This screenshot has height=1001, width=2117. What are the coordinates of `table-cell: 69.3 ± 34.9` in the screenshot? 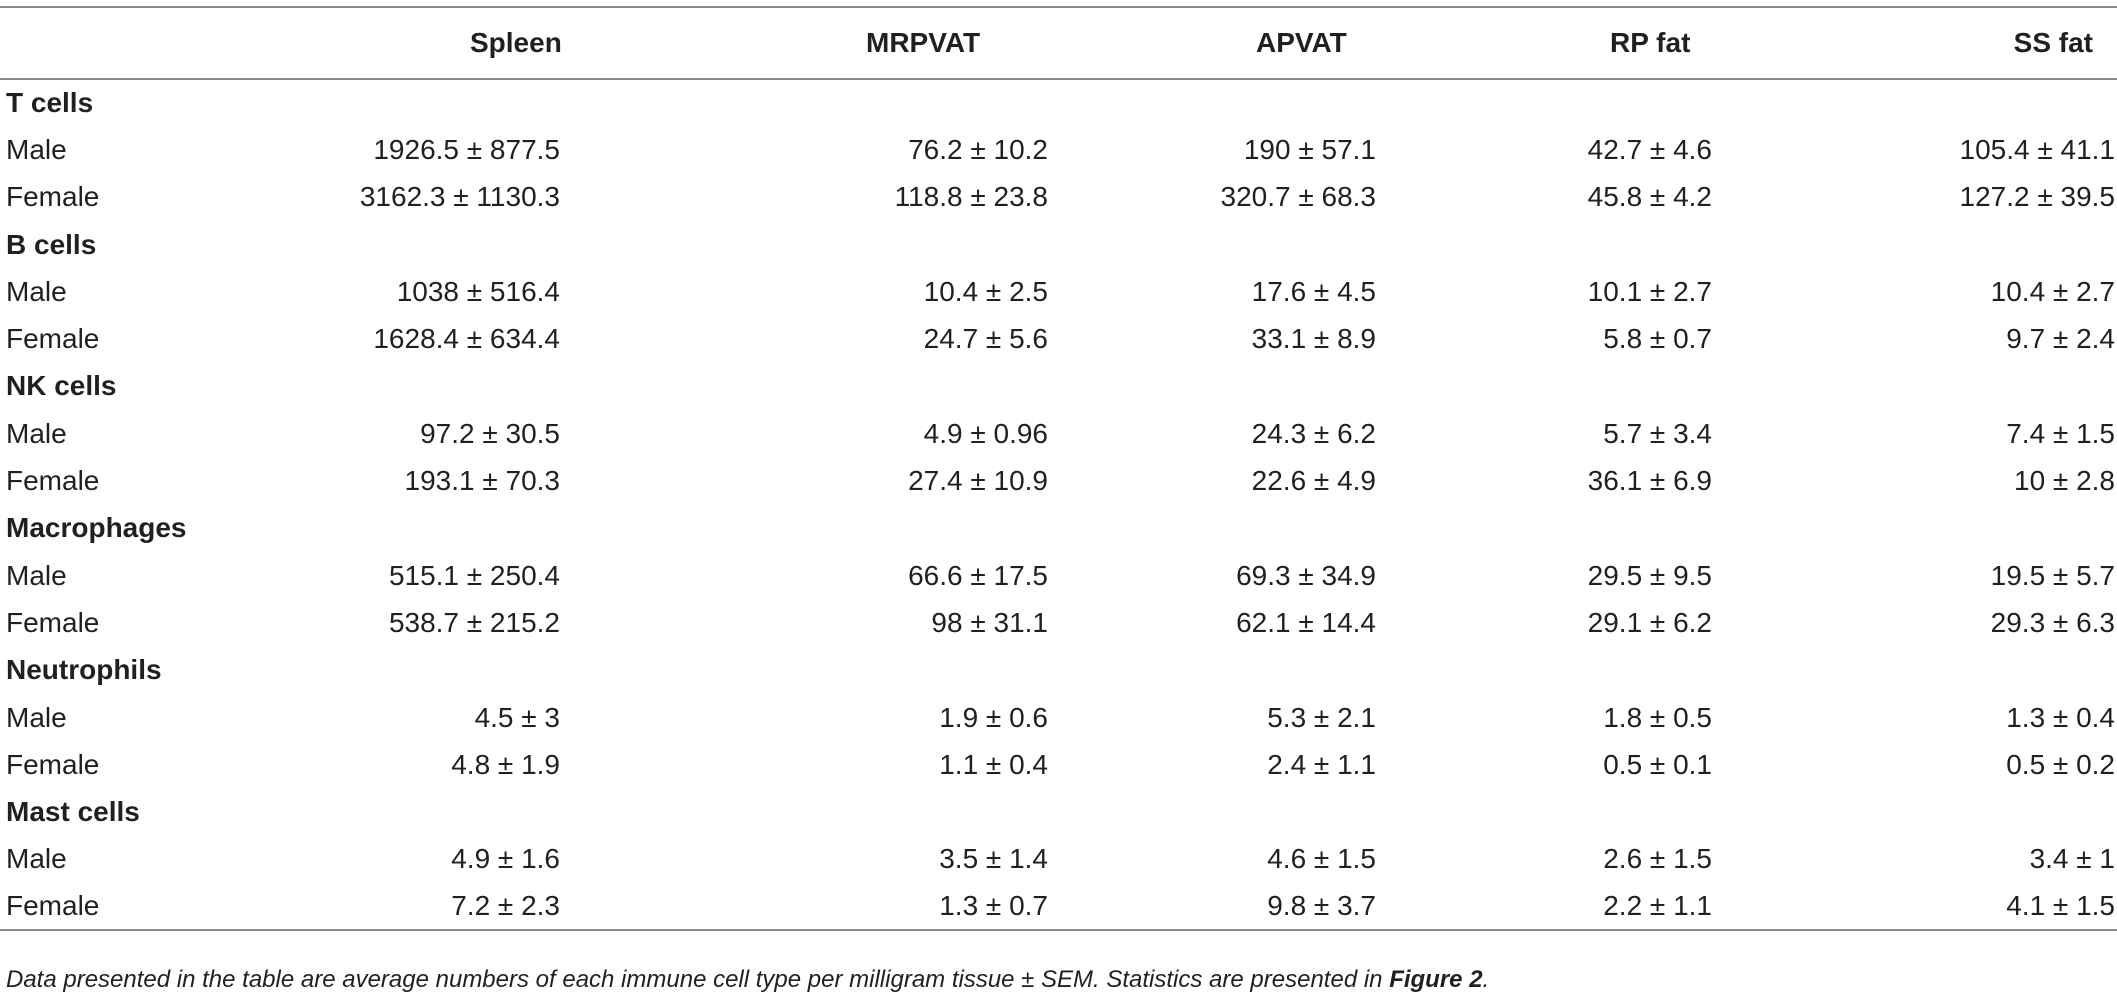 It's located at (1306, 575).